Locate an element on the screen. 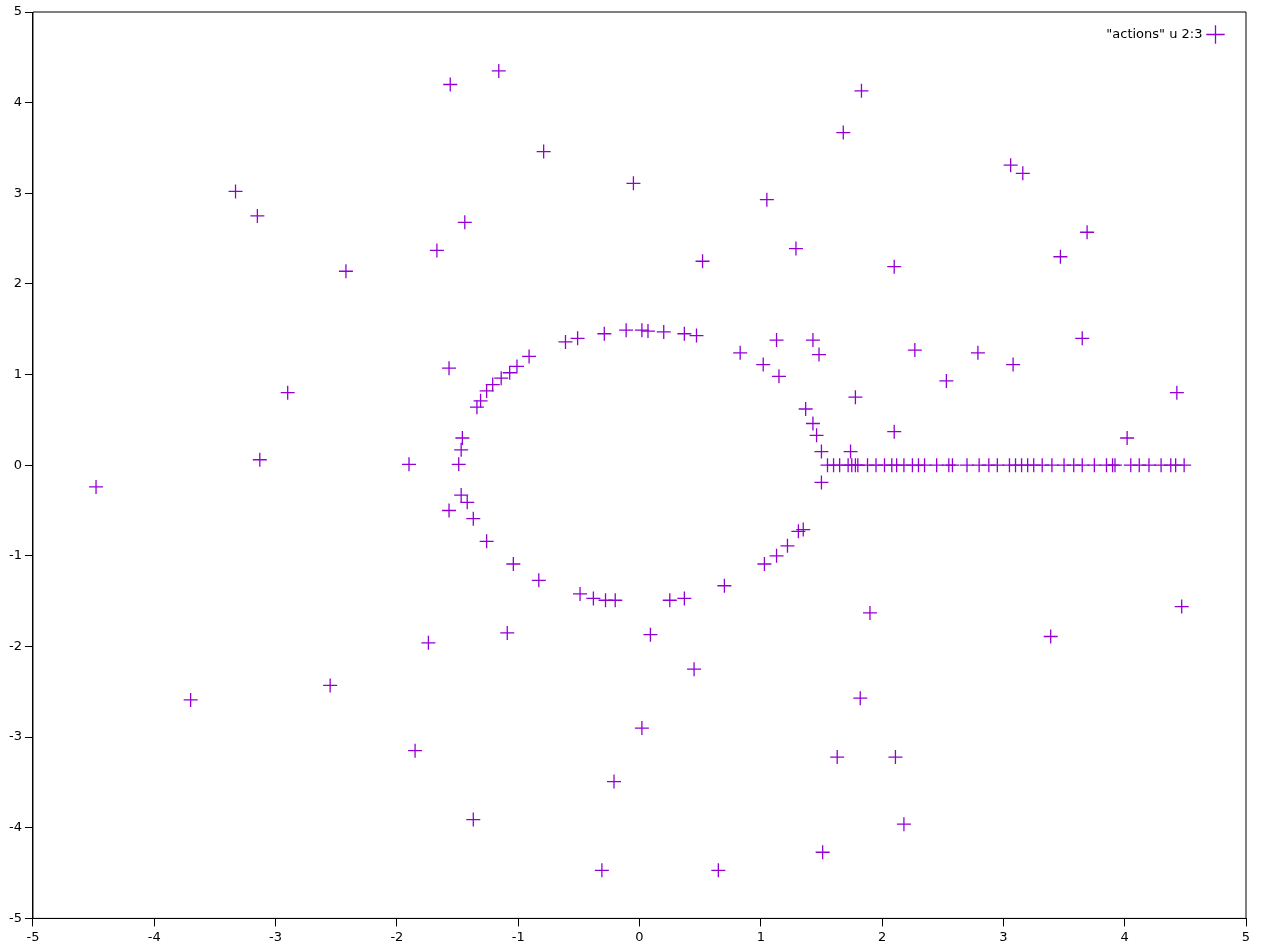  x-tick-label: 2 is located at coordinates (882, 936).